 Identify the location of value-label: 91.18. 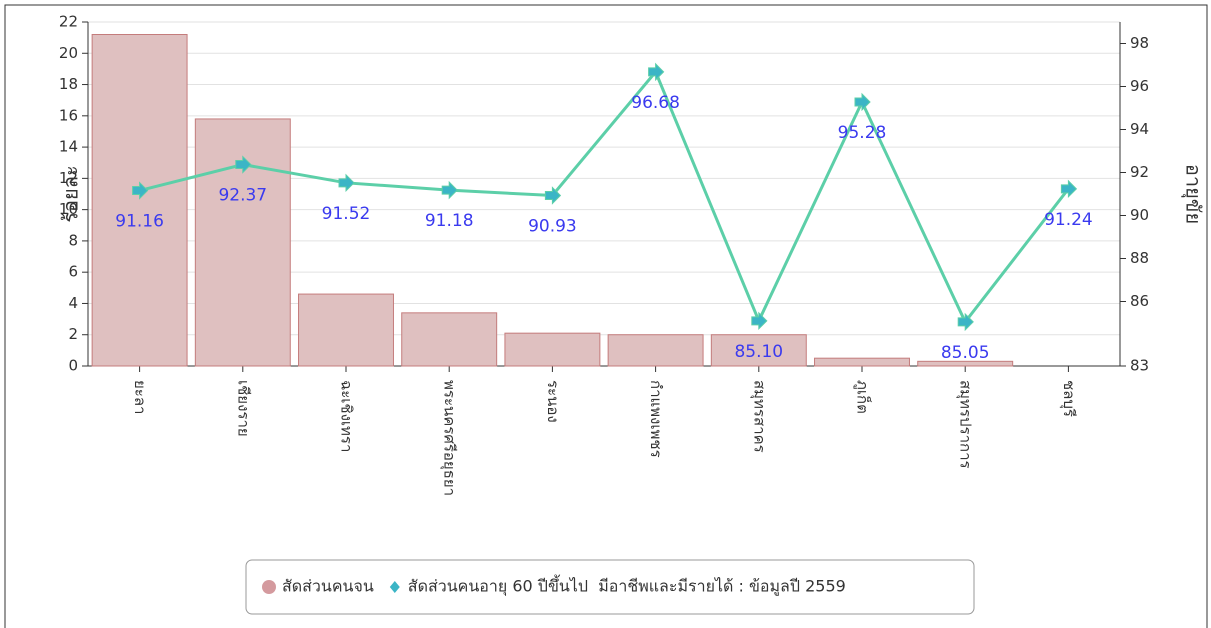
(449, 221).